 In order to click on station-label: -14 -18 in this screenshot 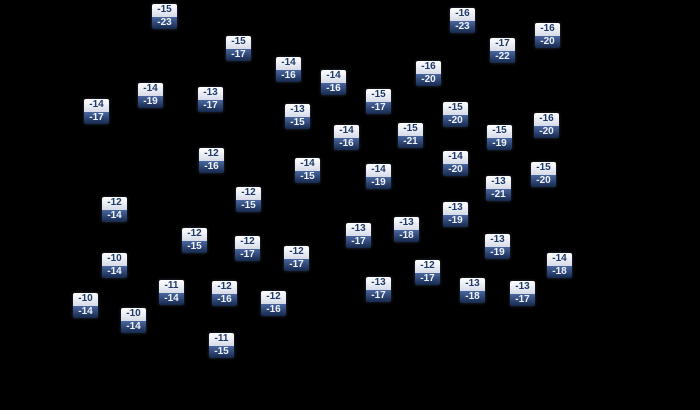, I will do `click(559, 265)`.